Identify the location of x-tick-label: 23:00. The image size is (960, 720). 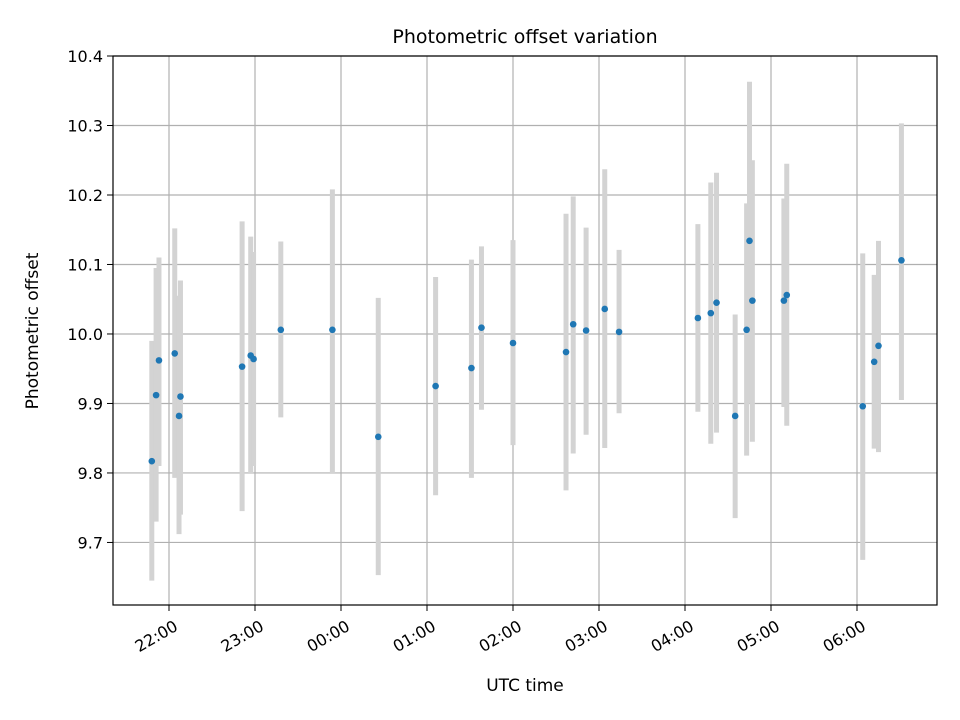
(242, 636).